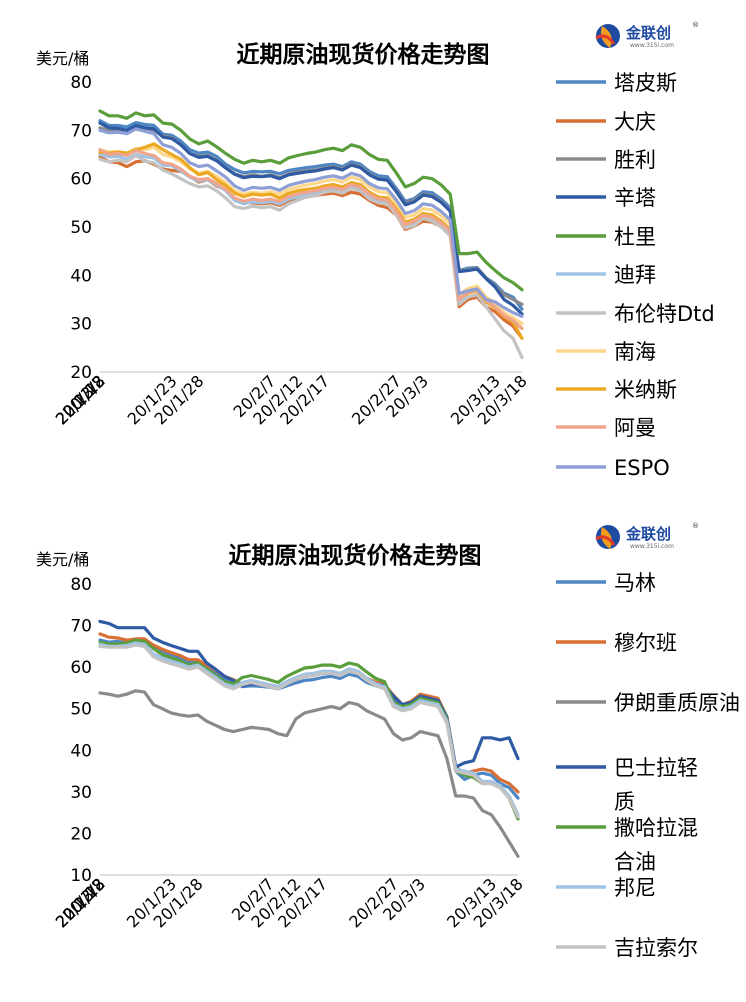  What do you see at coordinates (635, 428) in the screenshot?
I see `legend-label: 阿曼` at bounding box center [635, 428].